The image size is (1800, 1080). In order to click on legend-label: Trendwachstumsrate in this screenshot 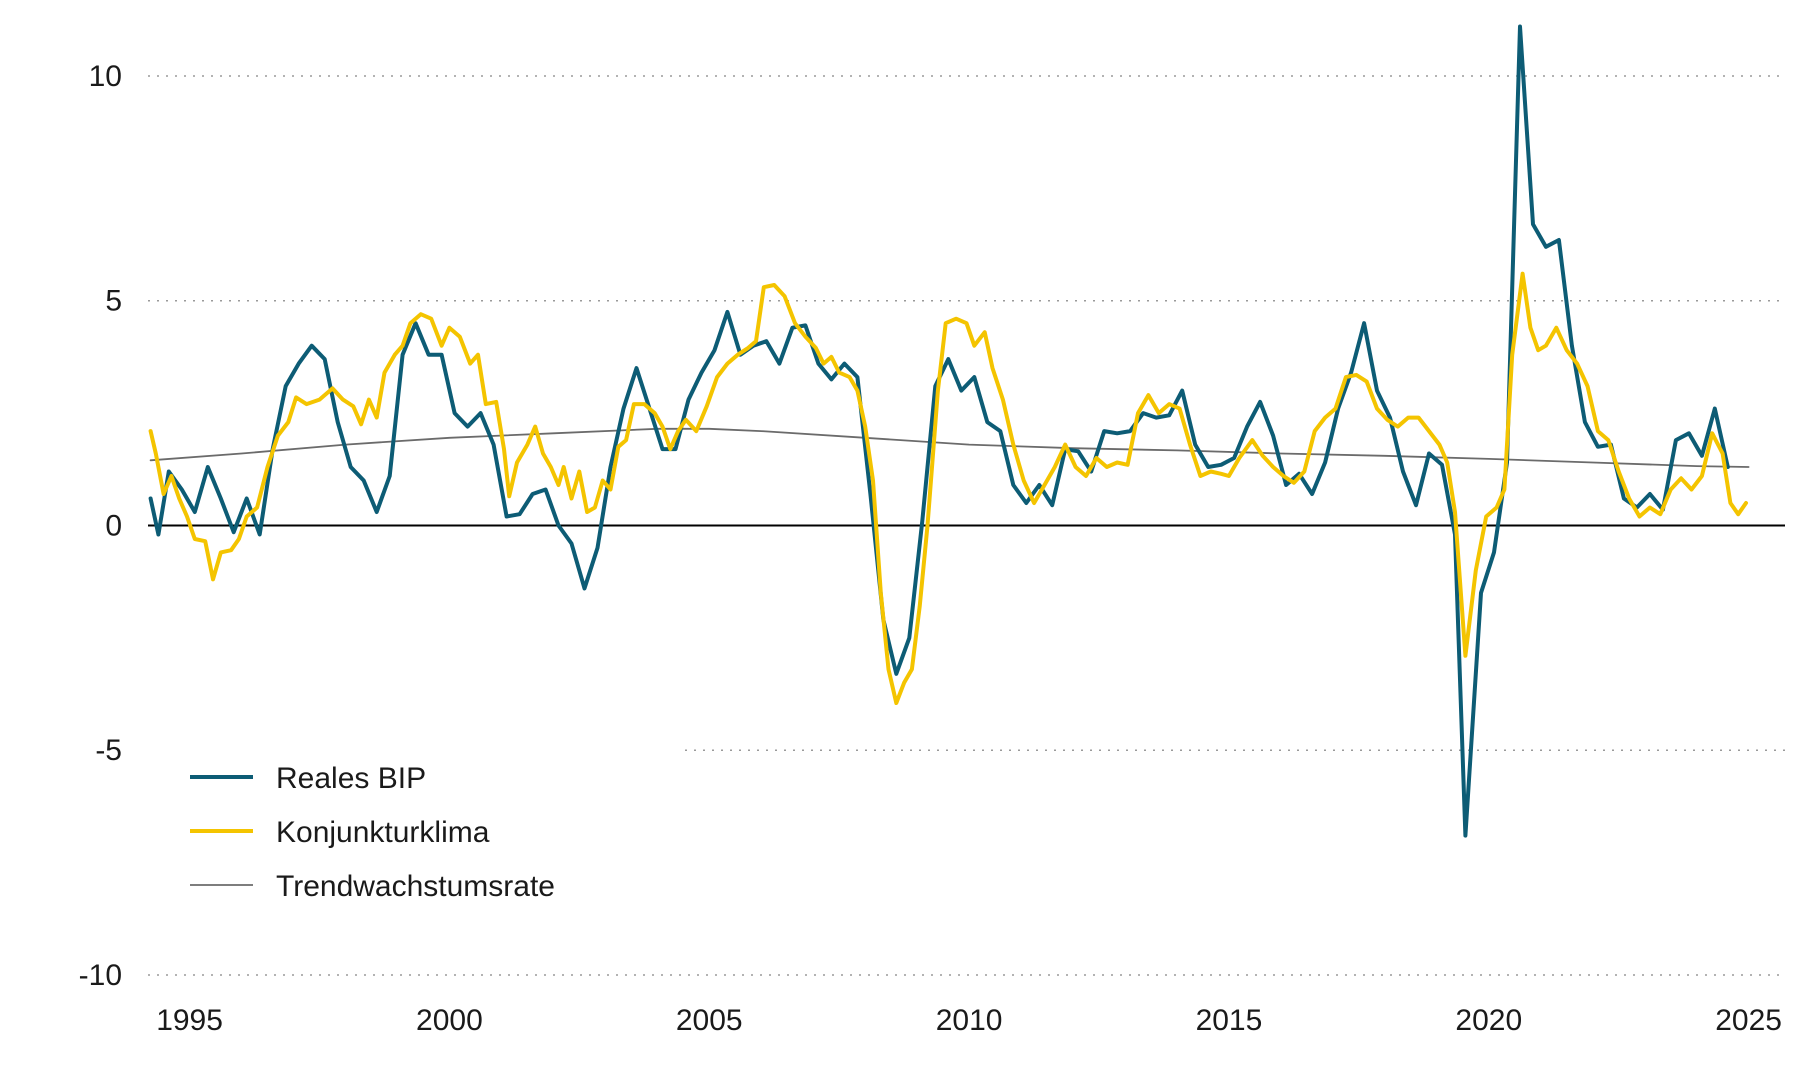, I will do `click(415, 886)`.